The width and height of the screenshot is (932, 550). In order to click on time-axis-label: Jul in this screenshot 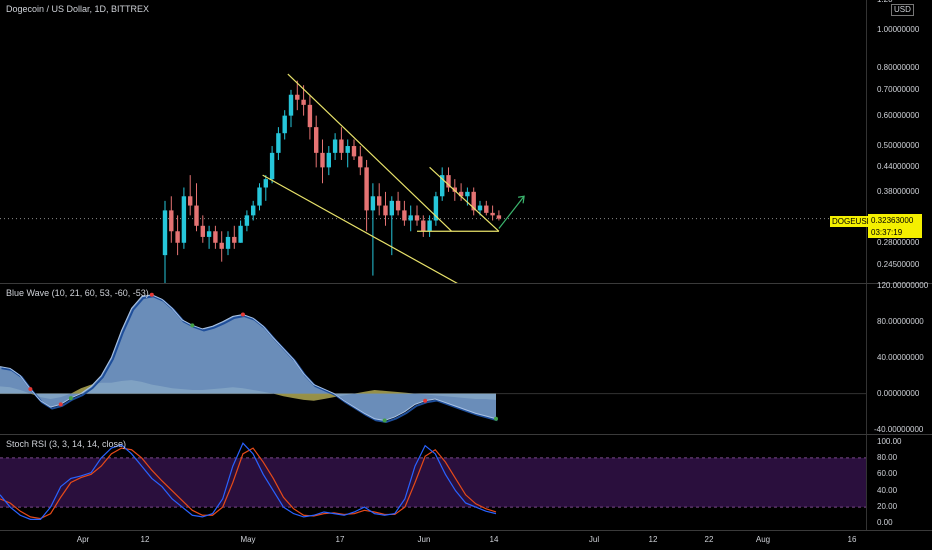, I will do `click(594, 539)`.